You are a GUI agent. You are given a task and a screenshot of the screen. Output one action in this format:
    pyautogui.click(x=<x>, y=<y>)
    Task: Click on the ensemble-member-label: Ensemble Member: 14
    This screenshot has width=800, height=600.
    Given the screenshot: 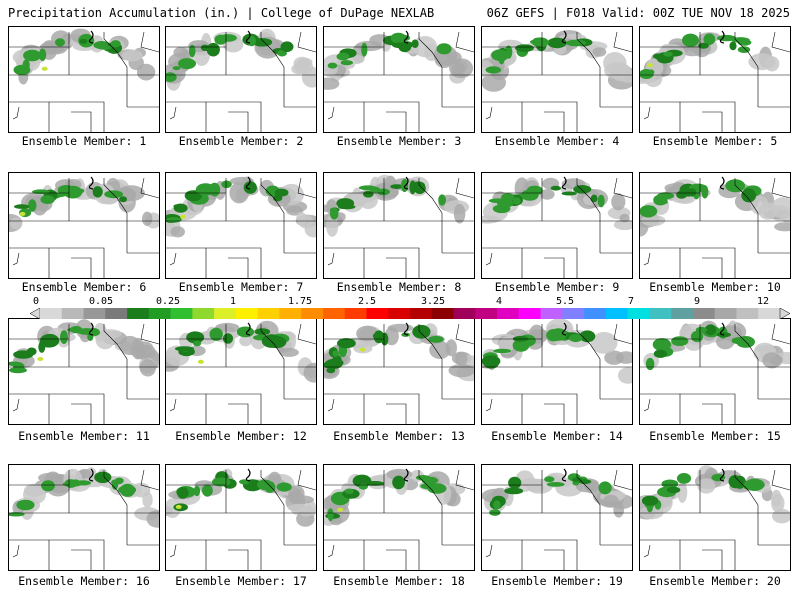 What is the action you would take?
    pyautogui.click(x=557, y=436)
    